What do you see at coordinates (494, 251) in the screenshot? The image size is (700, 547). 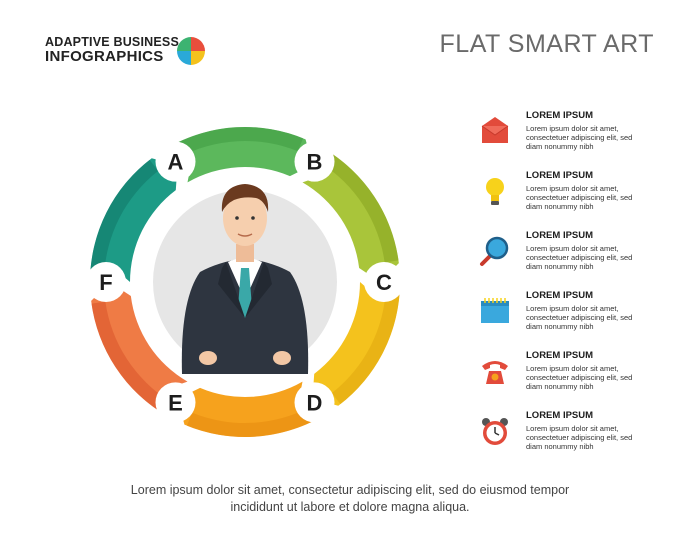 I see `magnifier-icon` at bounding box center [494, 251].